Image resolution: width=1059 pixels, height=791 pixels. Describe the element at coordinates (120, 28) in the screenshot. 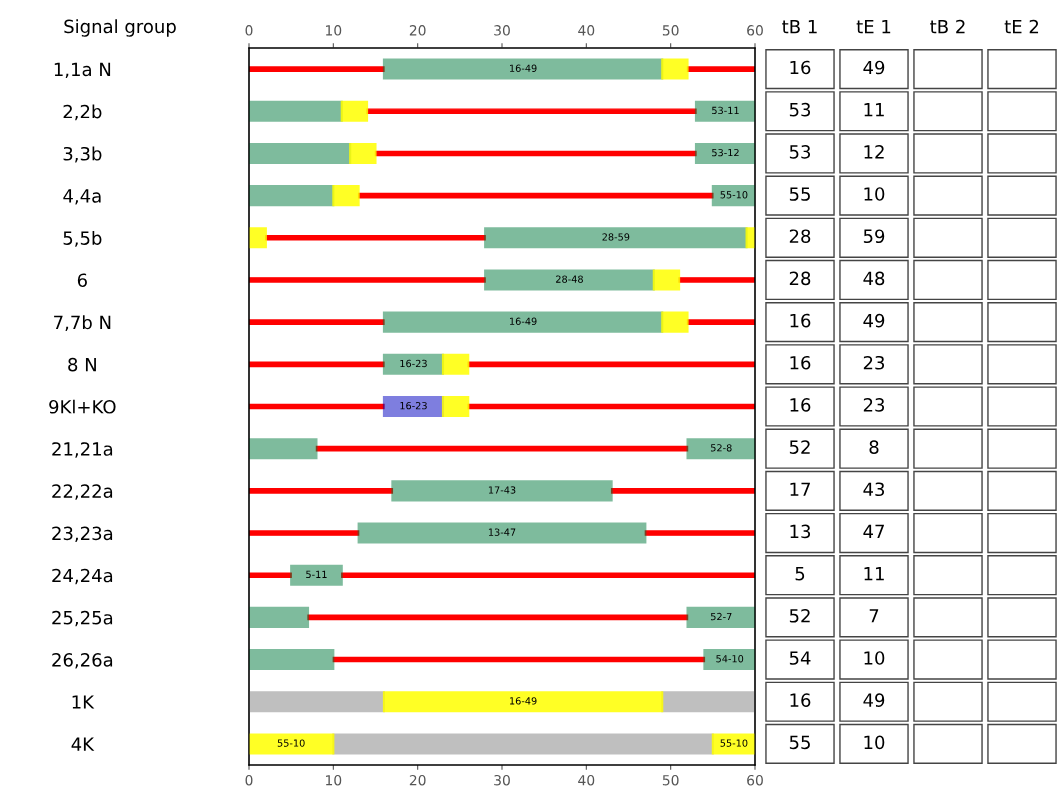

I see `y-axis-title: Signal group` at that location.